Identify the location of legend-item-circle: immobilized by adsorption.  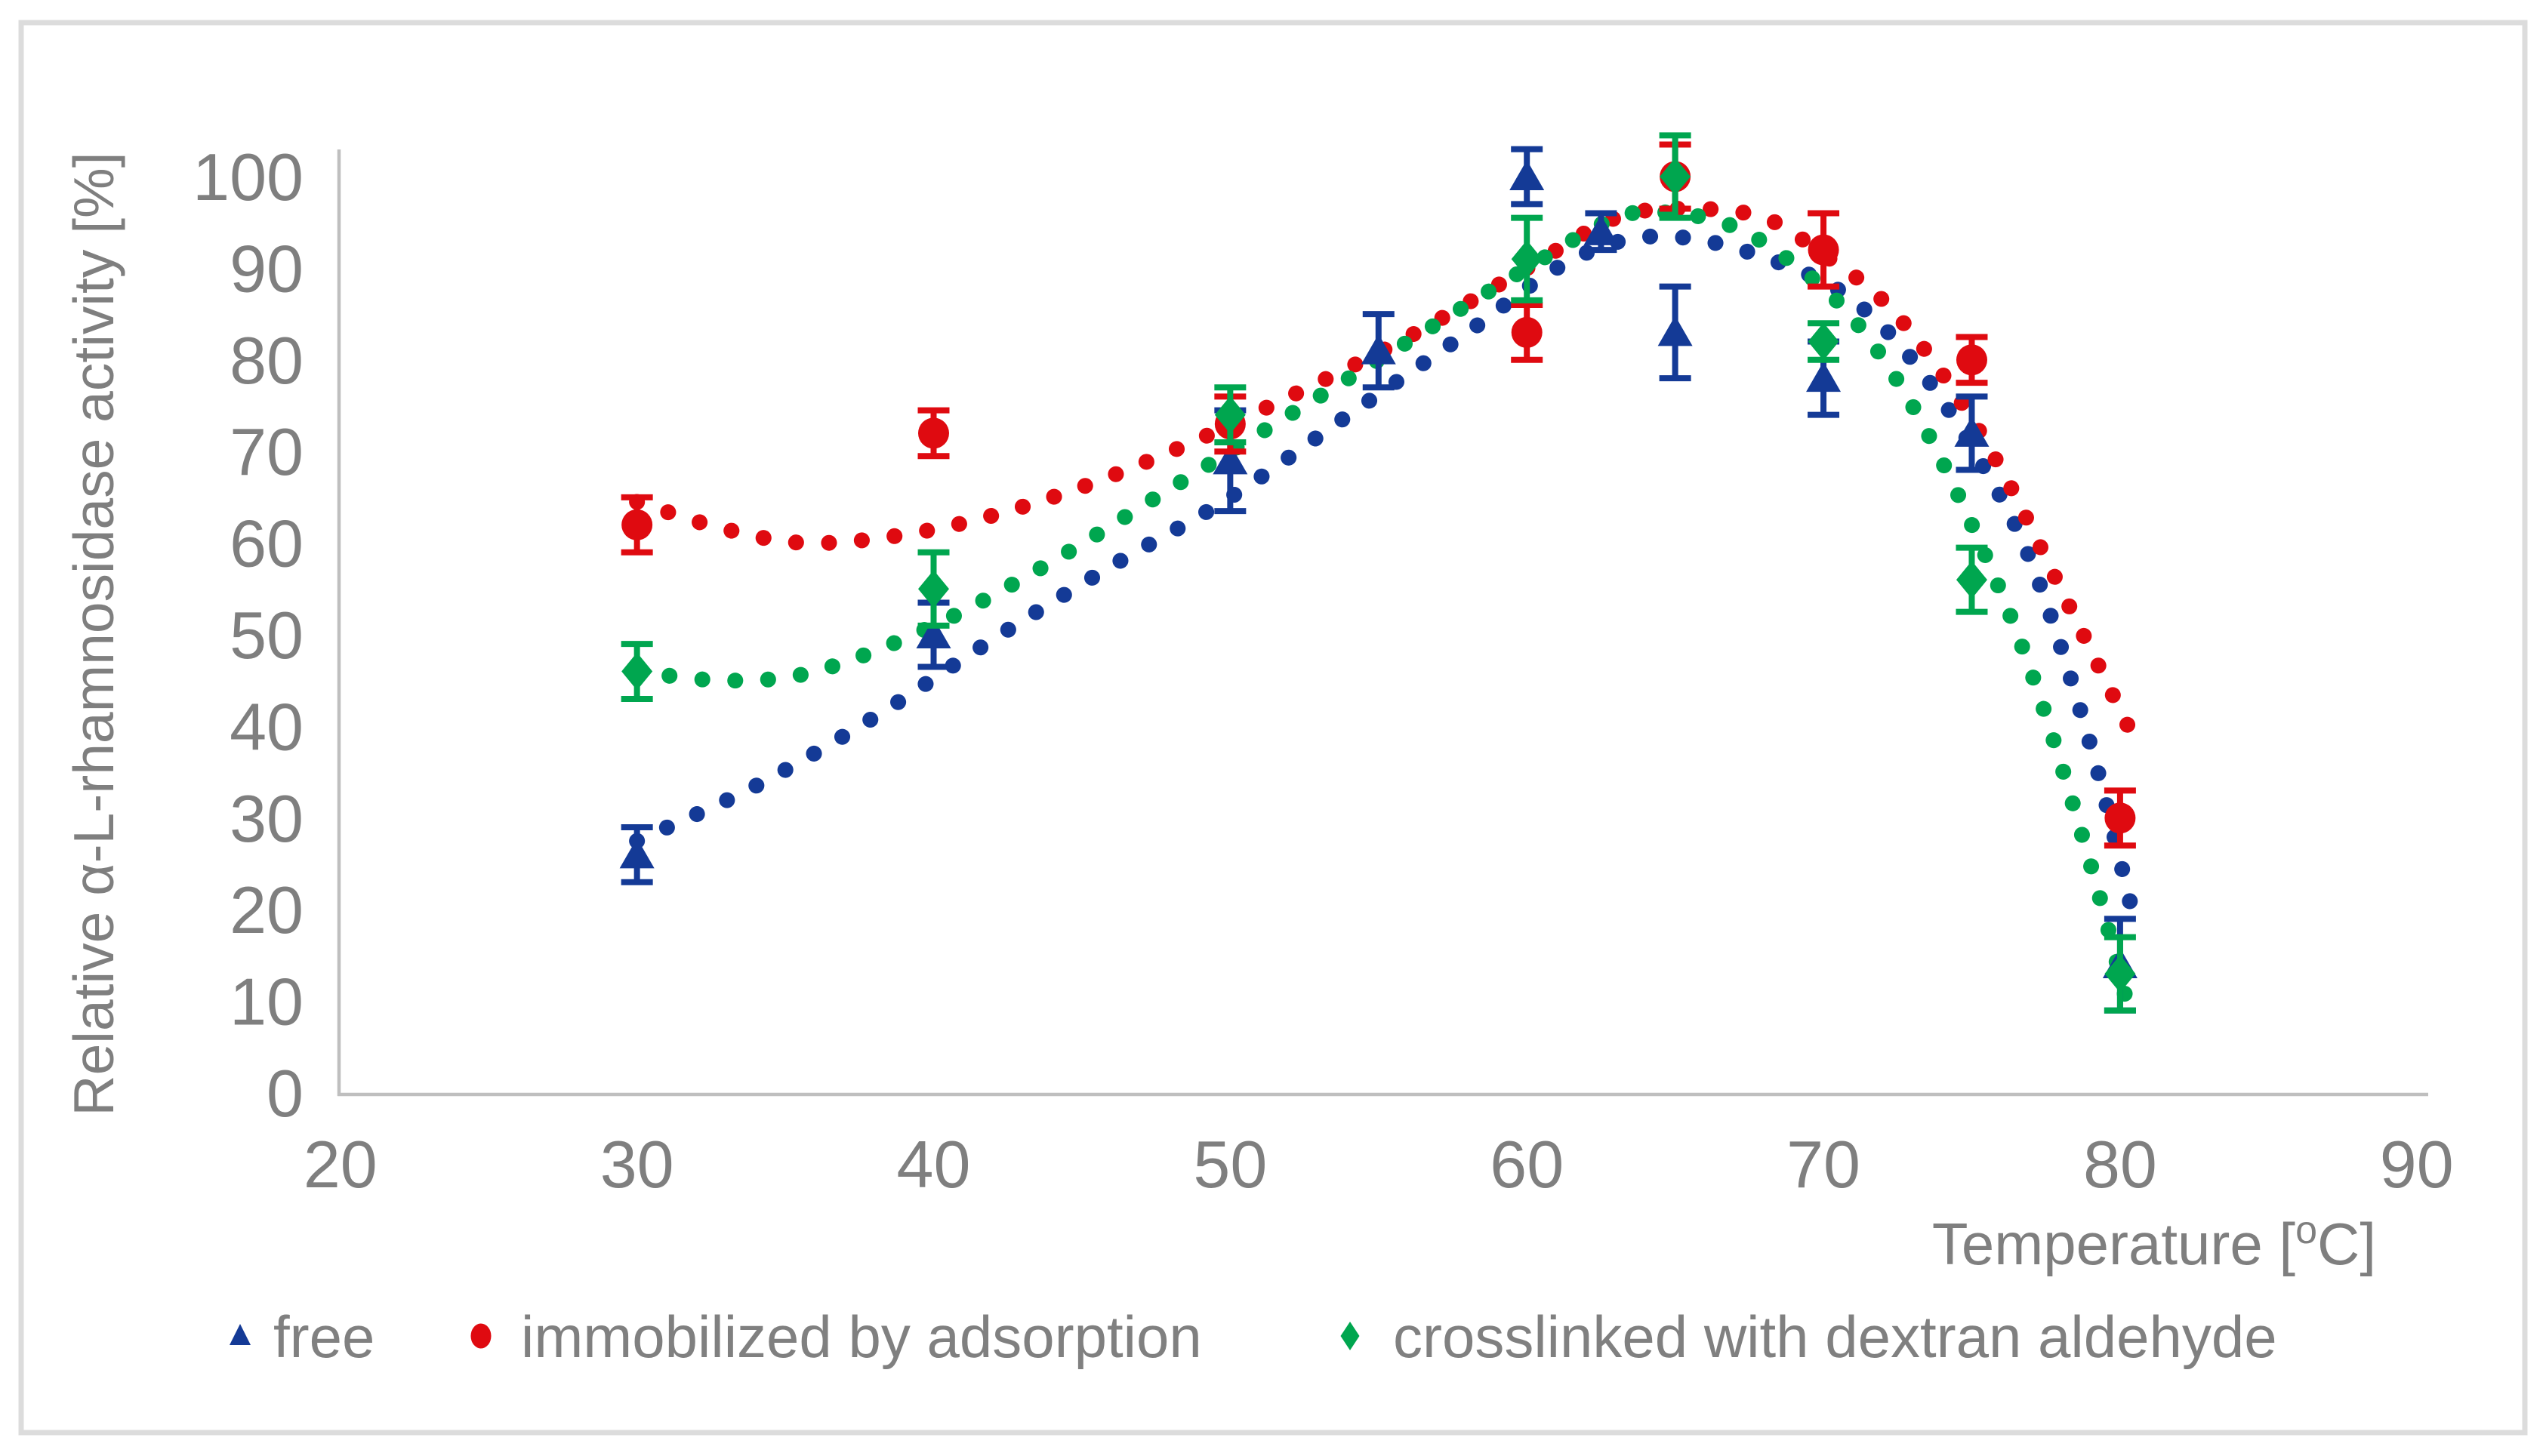
(836, 1337).